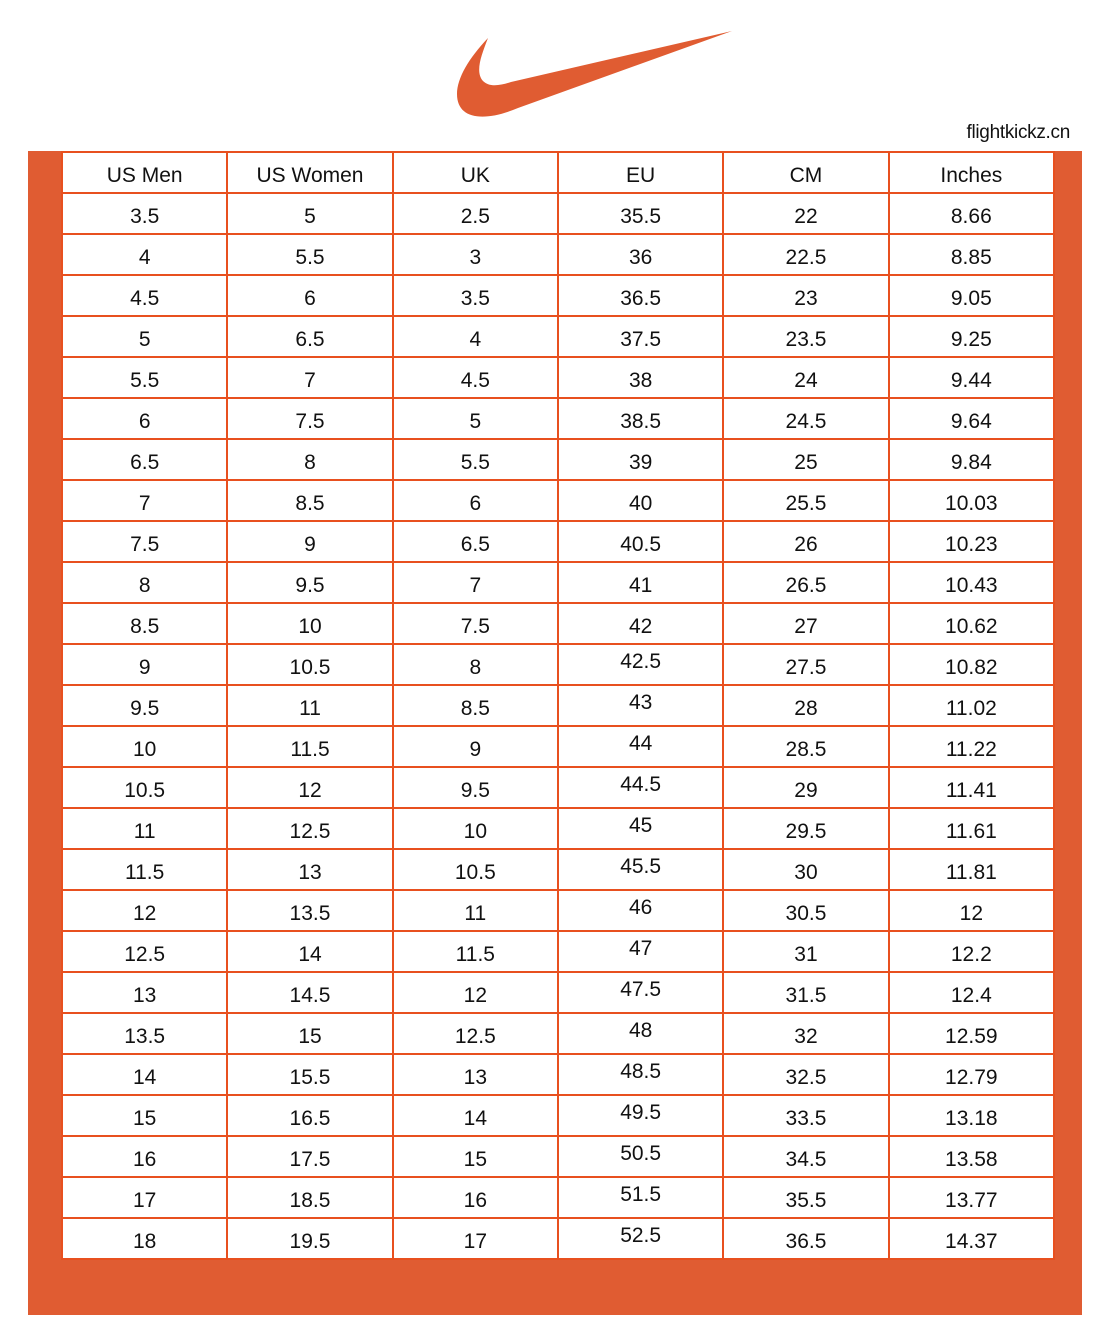 Image resolution: width=1100 pixels, height=1337 pixels. I want to click on cell-value: 12, so click(310, 790).